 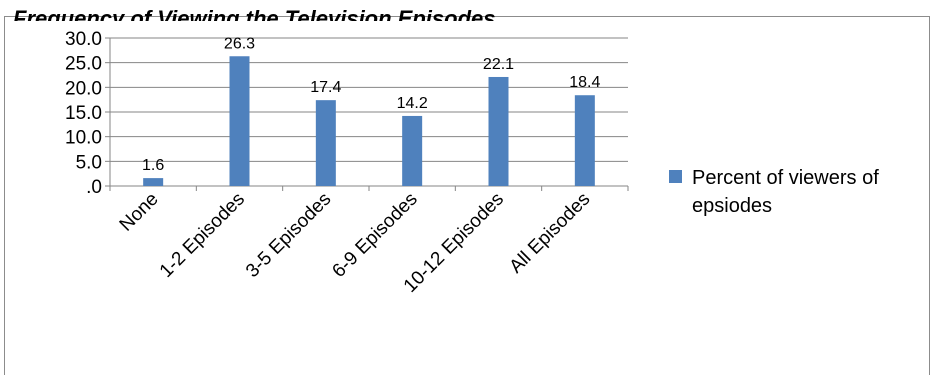 What do you see at coordinates (374, 235) in the screenshot?
I see `x-tick-label: 6-9 Episodes` at bounding box center [374, 235].